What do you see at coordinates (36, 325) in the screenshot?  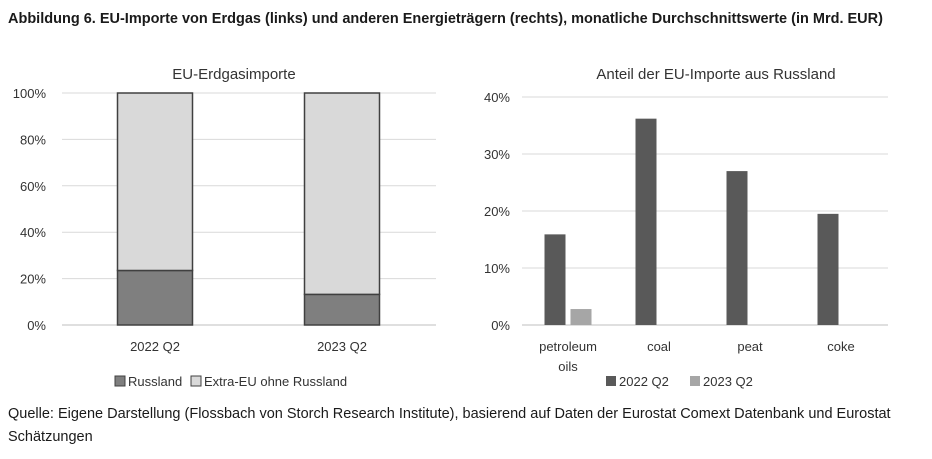 I see `left-y-tick-label: 0%` at bounding box center [36, 325].